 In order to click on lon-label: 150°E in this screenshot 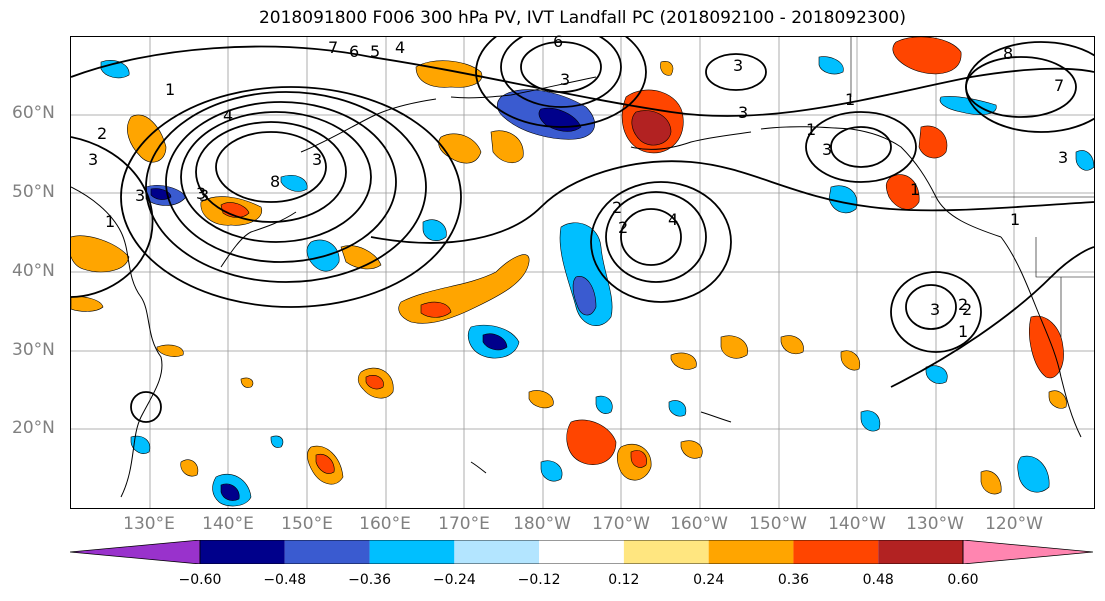, I will do `click(307, 524)`.